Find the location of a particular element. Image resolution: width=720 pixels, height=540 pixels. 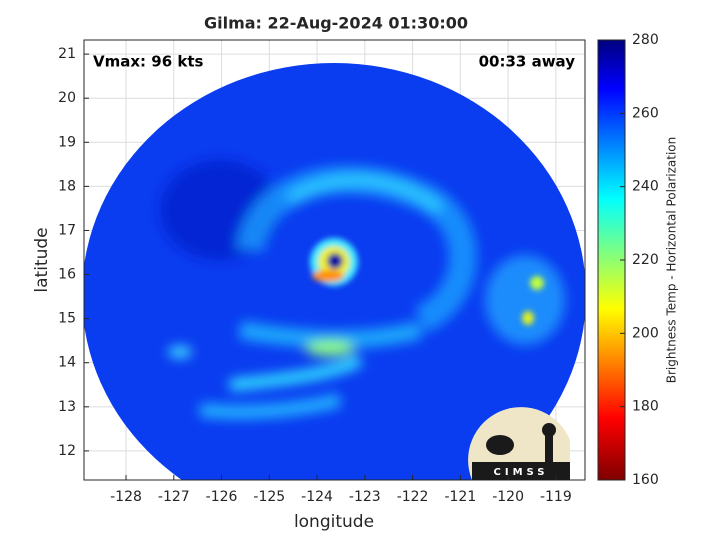

chart-title: Gilma: 22-Aug-2024 01:30:00 is located at coordinates (336, 23).